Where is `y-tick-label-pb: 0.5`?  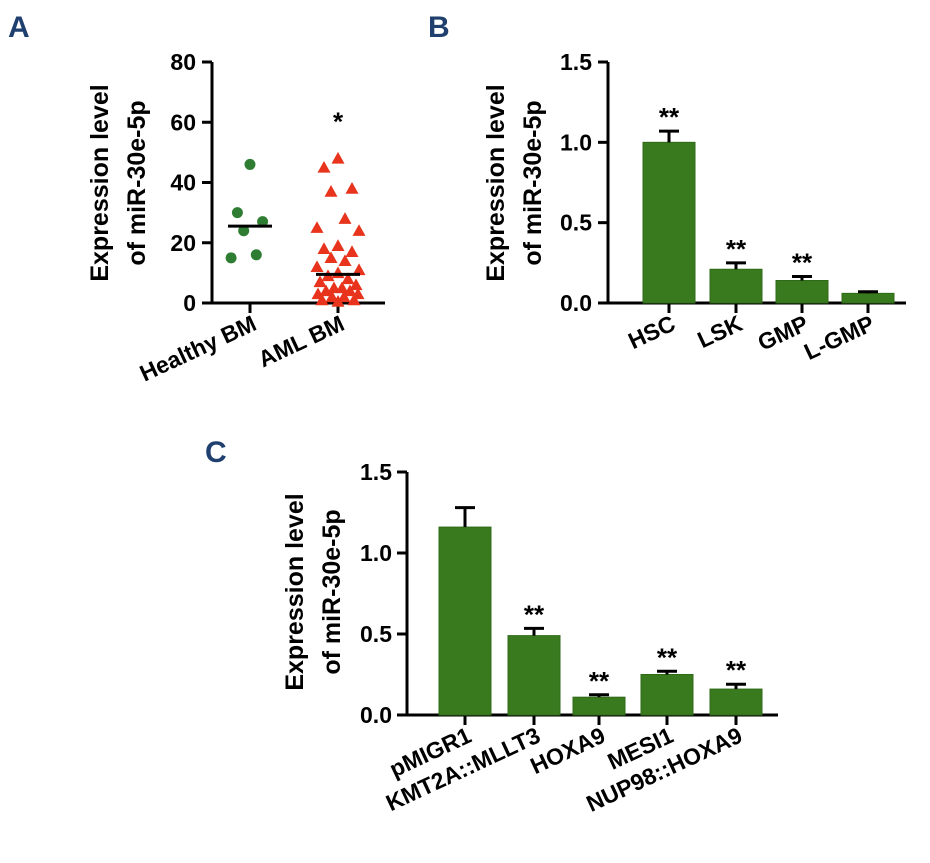
y-tick-label-pb: 0.5 is located at coordinates (576, 223).